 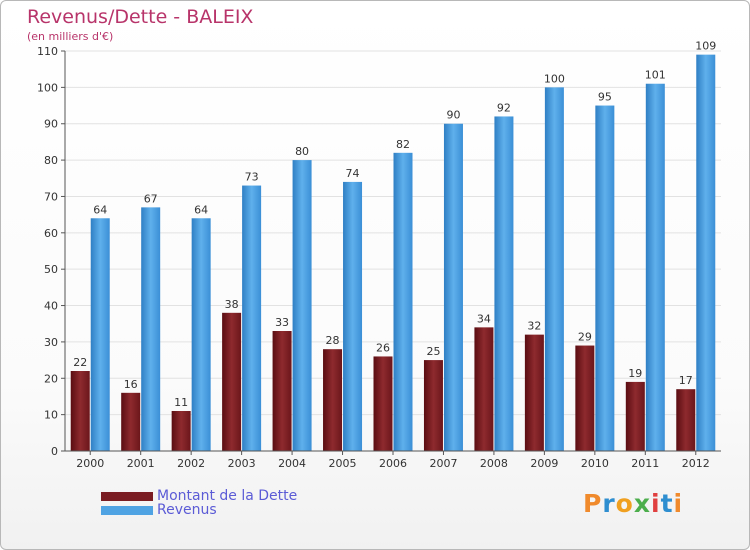 What do you see at coordinates (302, 305) in the screenshot?
I see `bar-revenue-2004` at bounding box center [302, 305].